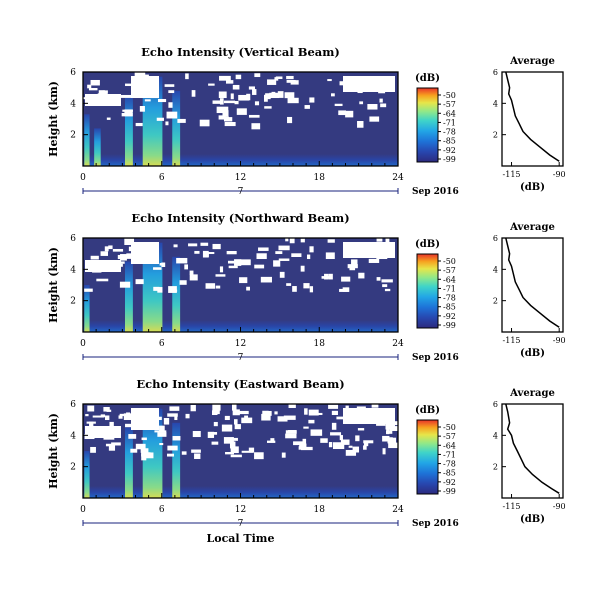 Image resolution: width=613 pixels, height=598 pixels. I want to click on colorbar-tick-label: -85, so click(449, 473).